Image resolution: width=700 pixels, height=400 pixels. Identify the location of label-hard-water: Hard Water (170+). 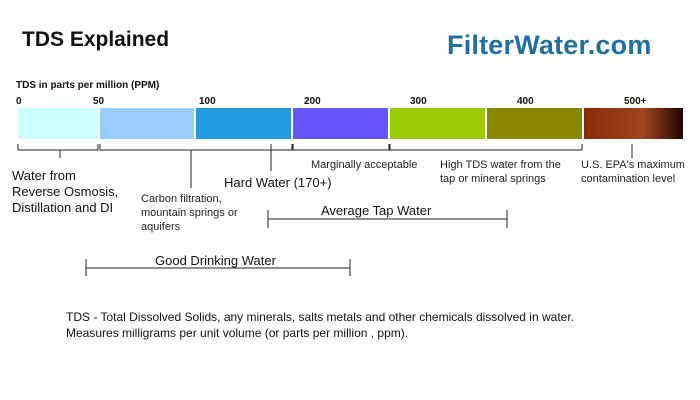
(278, 183).